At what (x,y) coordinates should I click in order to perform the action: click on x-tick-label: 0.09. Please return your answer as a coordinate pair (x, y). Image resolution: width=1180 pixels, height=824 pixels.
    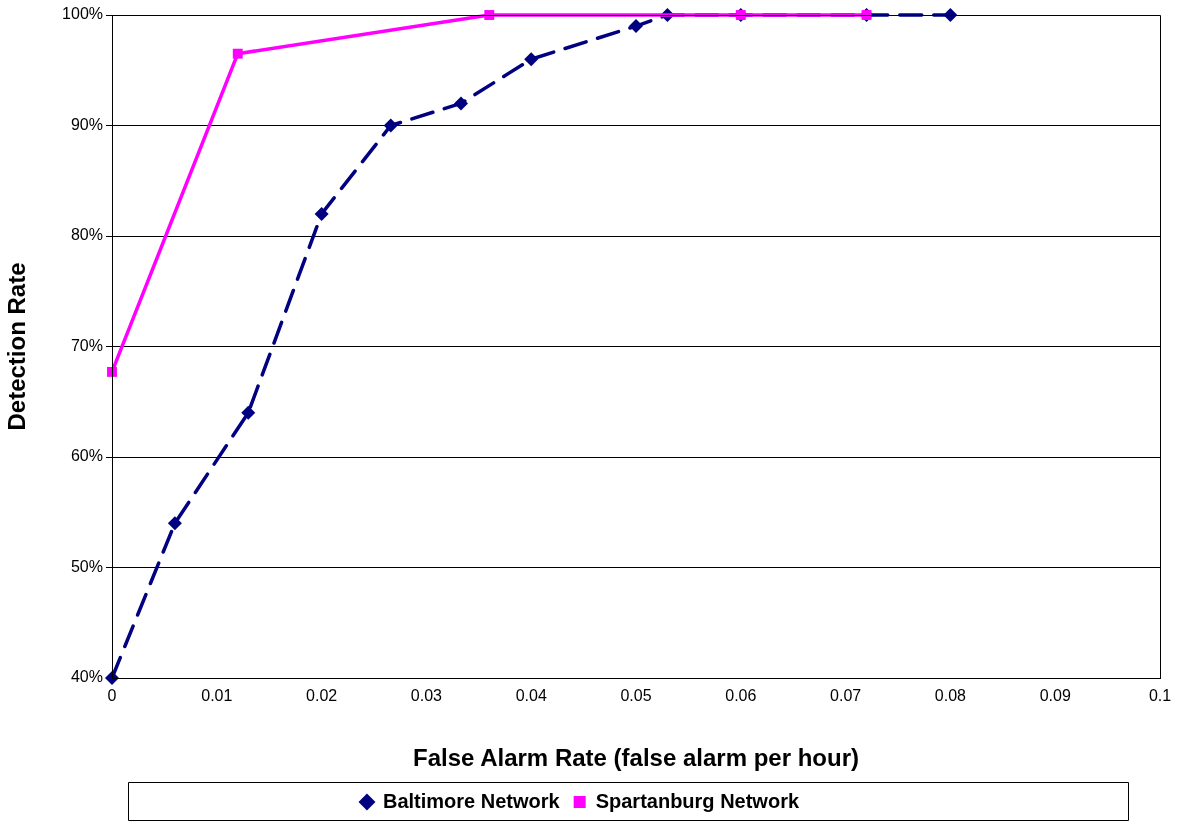
    Looking at the image, I should click on (1055, 696).